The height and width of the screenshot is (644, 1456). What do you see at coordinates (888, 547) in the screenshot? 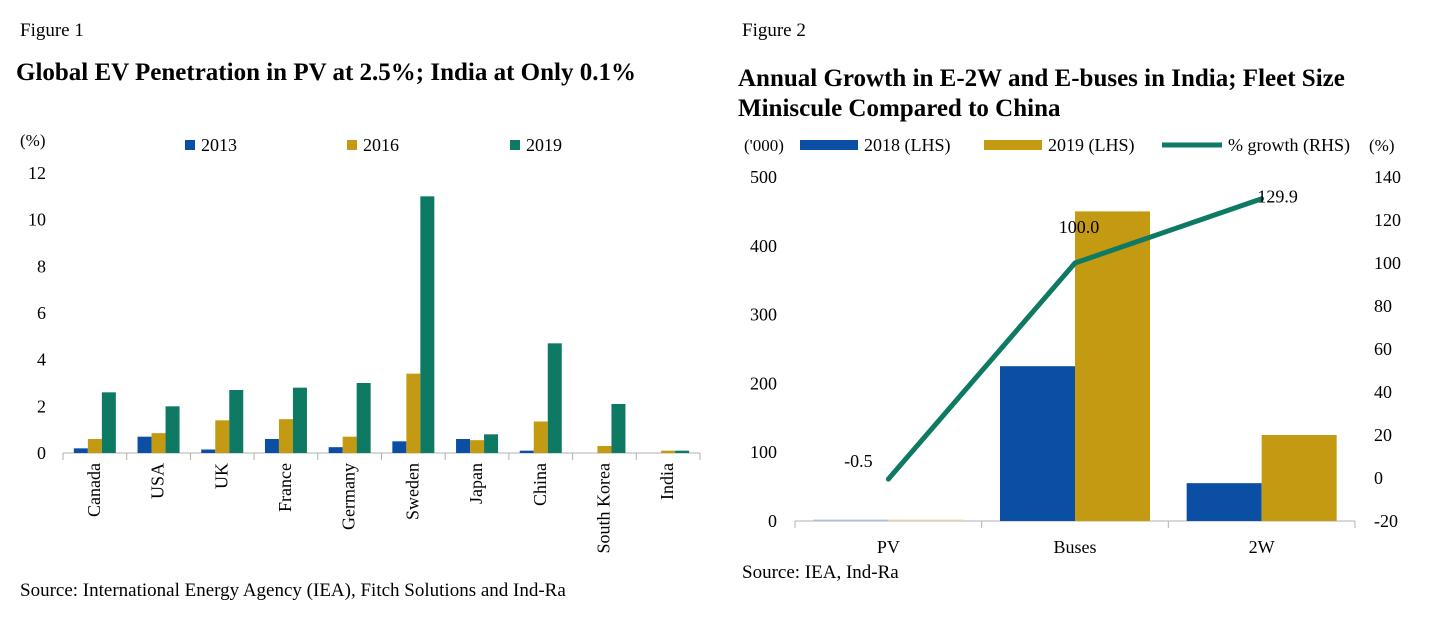
I see `x-tick-label: PV` at bounding box center [888, 547].